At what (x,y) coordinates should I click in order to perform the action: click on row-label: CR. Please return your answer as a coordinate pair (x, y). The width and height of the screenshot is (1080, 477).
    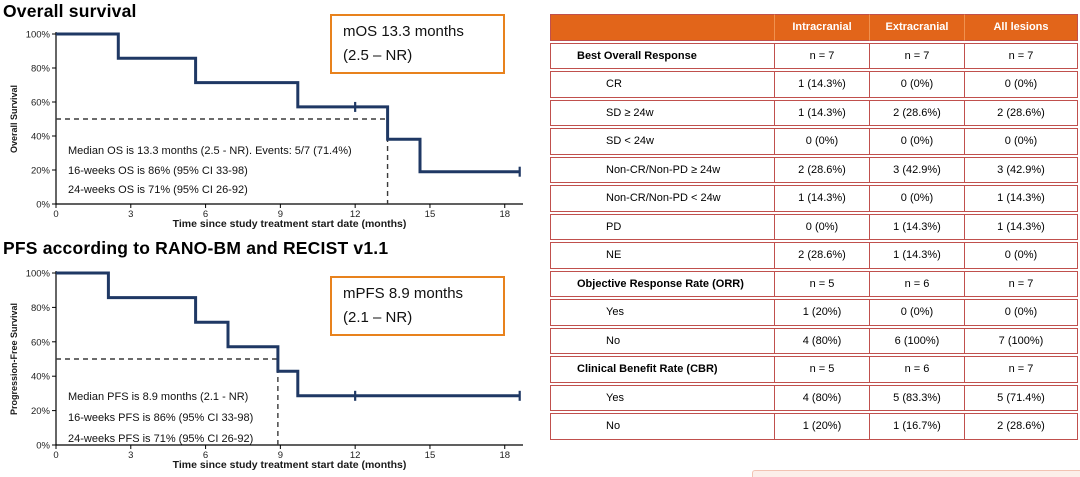
    Looking at the image, I should click on (662, 84).